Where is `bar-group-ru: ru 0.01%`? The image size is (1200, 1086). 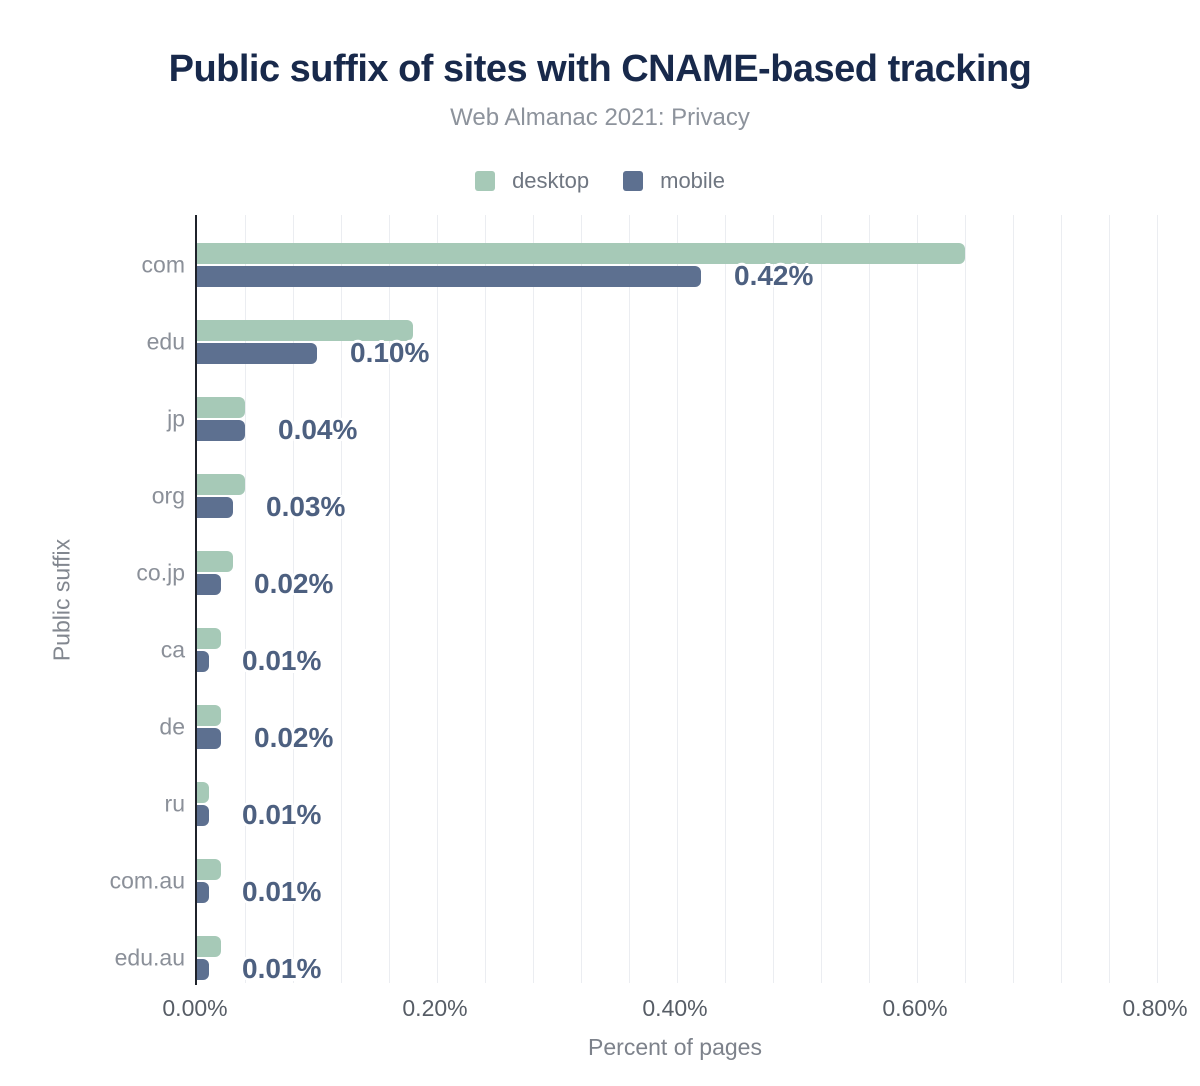
bar-group-ru: ru 0.01% is located at coordinates (676, 792).